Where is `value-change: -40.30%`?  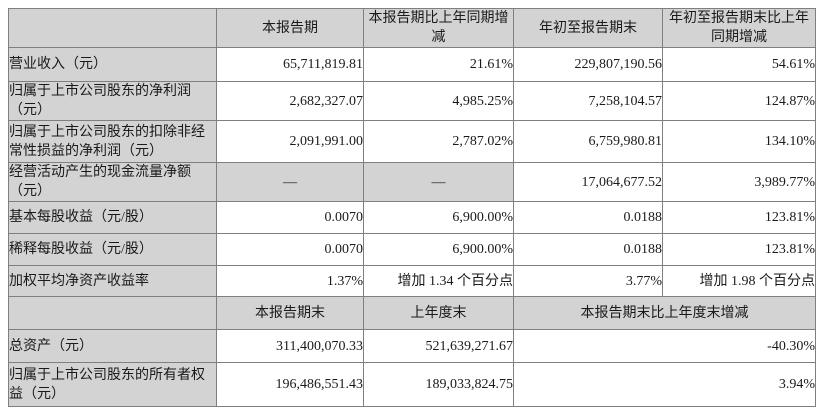
value-change: -40.30% is located at coordinates (664, 346).